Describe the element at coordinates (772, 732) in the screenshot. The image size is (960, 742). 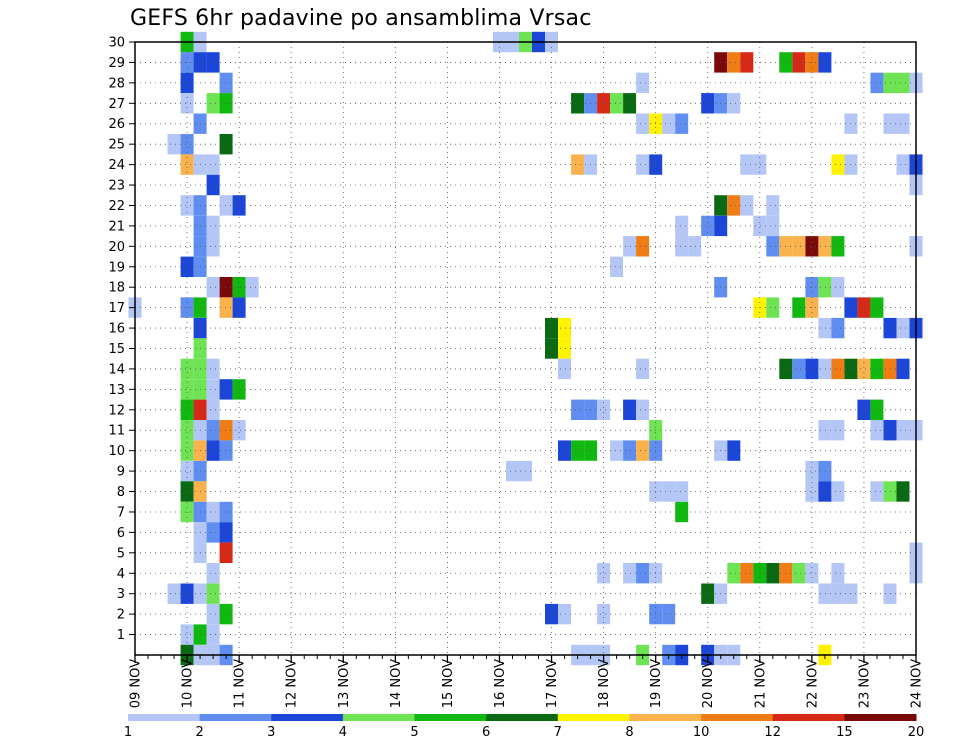
I see `legend-label: 12` at that location.